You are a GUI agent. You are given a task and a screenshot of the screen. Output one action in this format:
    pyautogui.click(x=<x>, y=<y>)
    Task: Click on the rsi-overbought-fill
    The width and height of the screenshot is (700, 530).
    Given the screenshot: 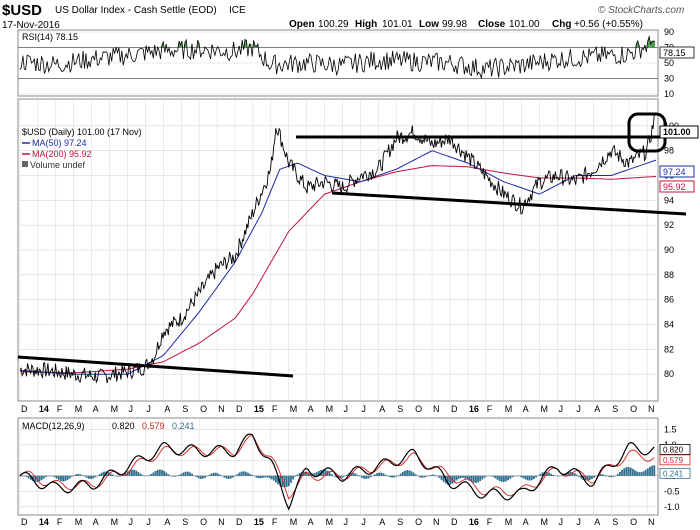 What is the action you would take?
    pyautogui.click(x=648, y=42)
    